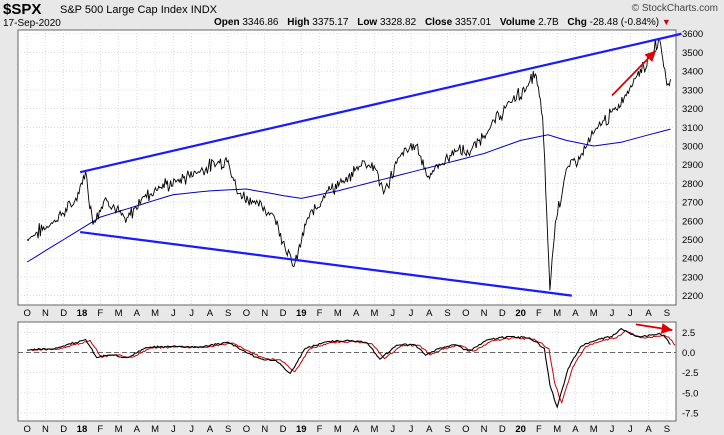 The height and width of the screenshot is (435, 724). What do you see at coordinates (473, 22) in the screenshot?
I see `close-value: 3357.01` at bounding box center [473, 22].